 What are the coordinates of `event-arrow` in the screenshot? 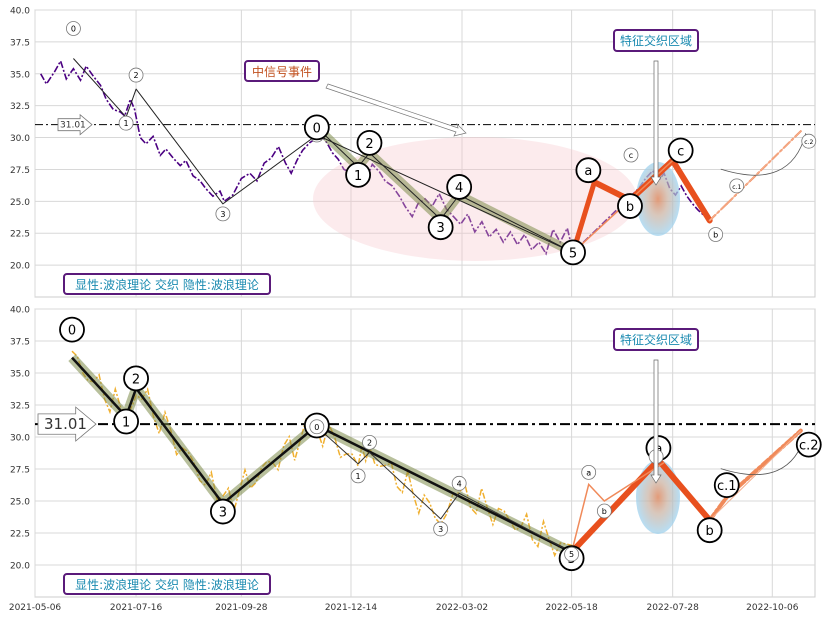 It's located at (396, 110).